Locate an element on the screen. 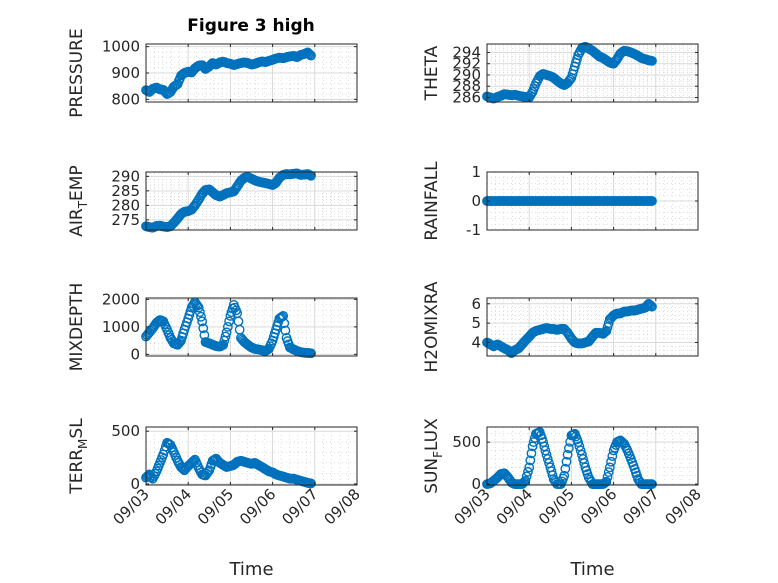 The height and width of the screenshot is (583, 778). y-tick-label: 1 is located at coordinates (476, 172).